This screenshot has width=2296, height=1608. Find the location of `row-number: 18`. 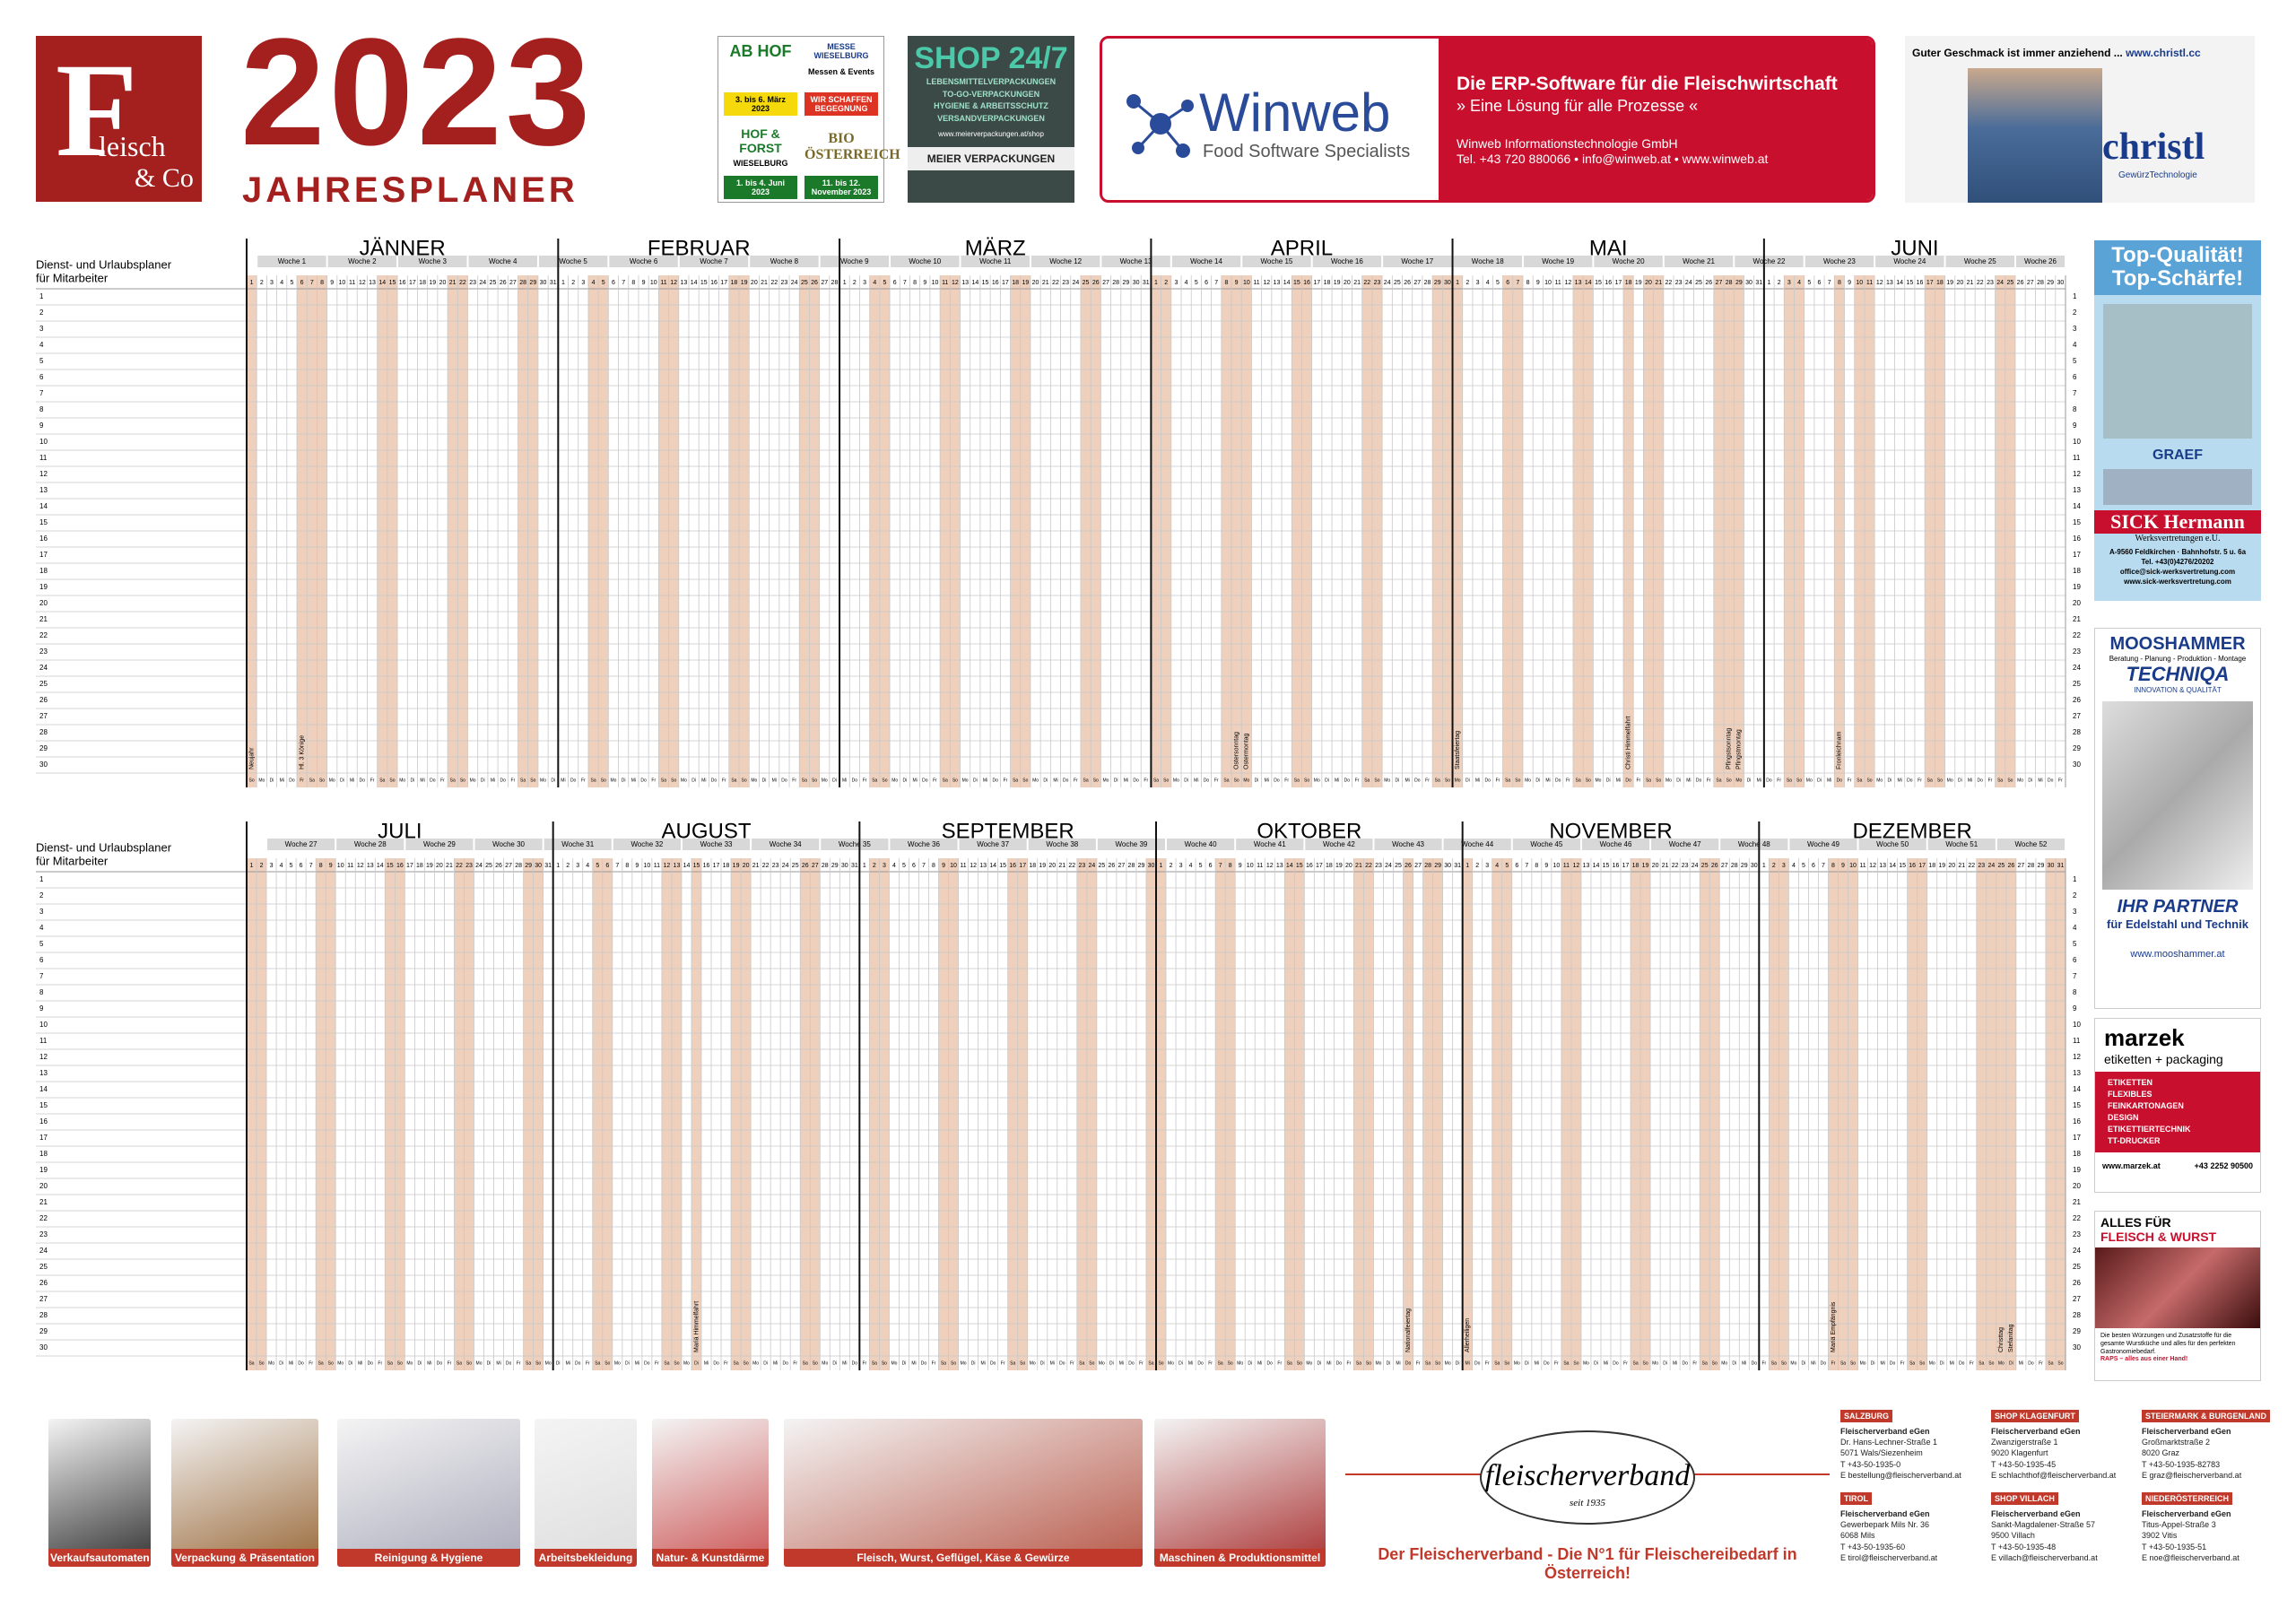

row-number: 18 is located at coordinates (43, 571).